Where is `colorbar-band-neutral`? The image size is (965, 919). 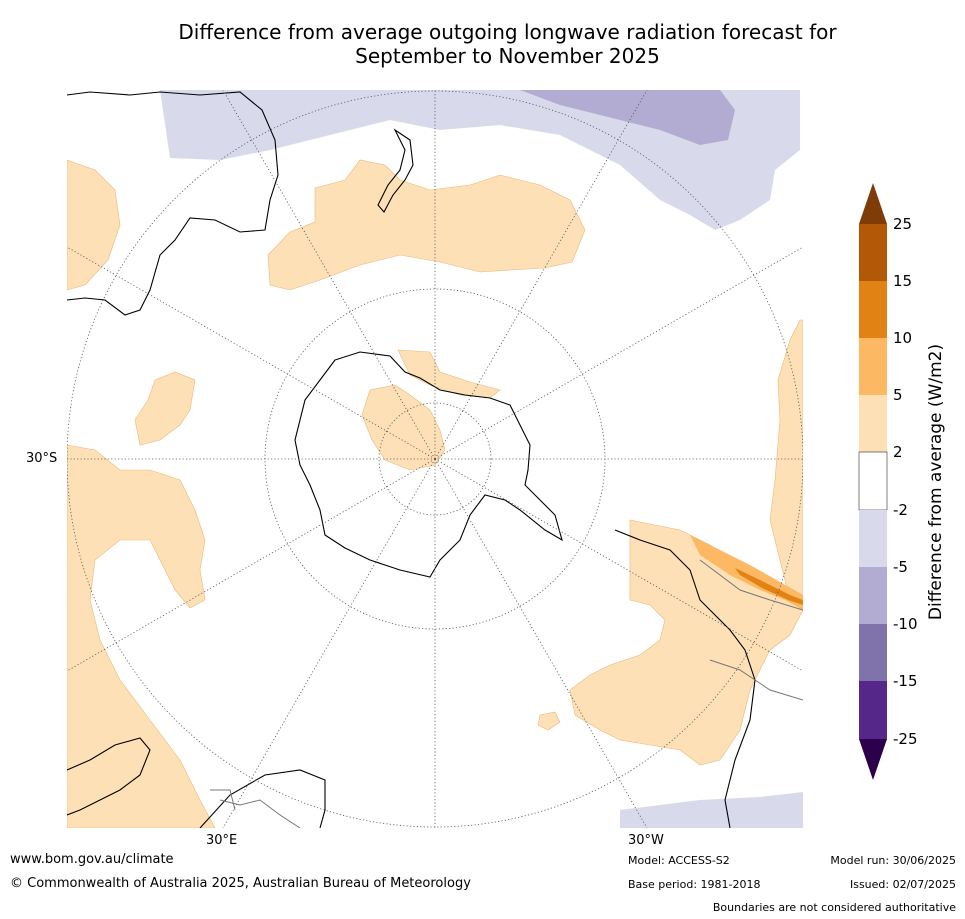 colorbar-band-neutral is located at coordinates (873, 481).